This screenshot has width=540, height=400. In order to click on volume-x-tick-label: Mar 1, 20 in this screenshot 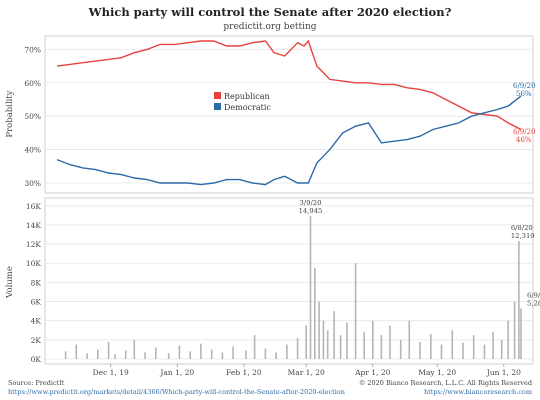, I will do `click(306, 372)`.